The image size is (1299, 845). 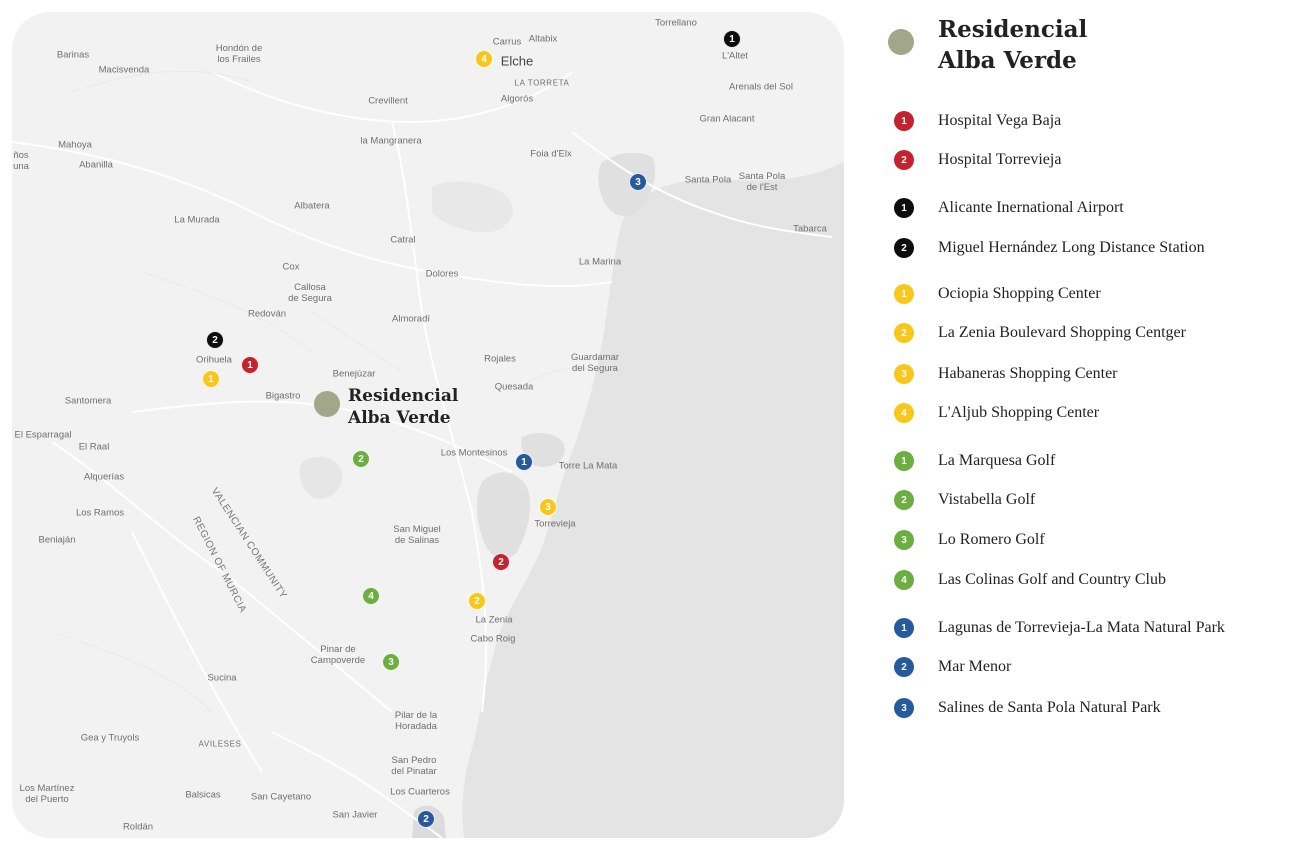 I want to click on place-label: San Cayetano, so click(x=281, y=797).